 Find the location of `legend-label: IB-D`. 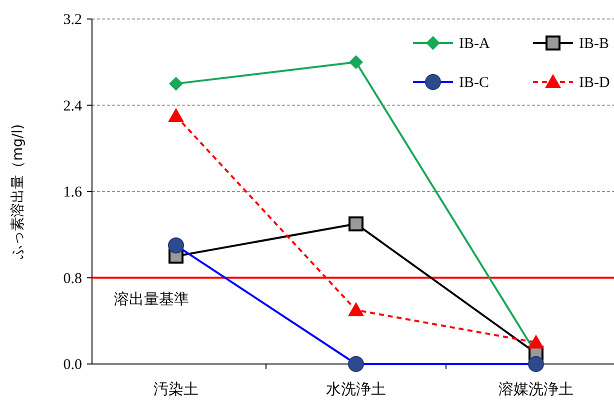

legend-label: IB-D is located at coordinates (594, 83).